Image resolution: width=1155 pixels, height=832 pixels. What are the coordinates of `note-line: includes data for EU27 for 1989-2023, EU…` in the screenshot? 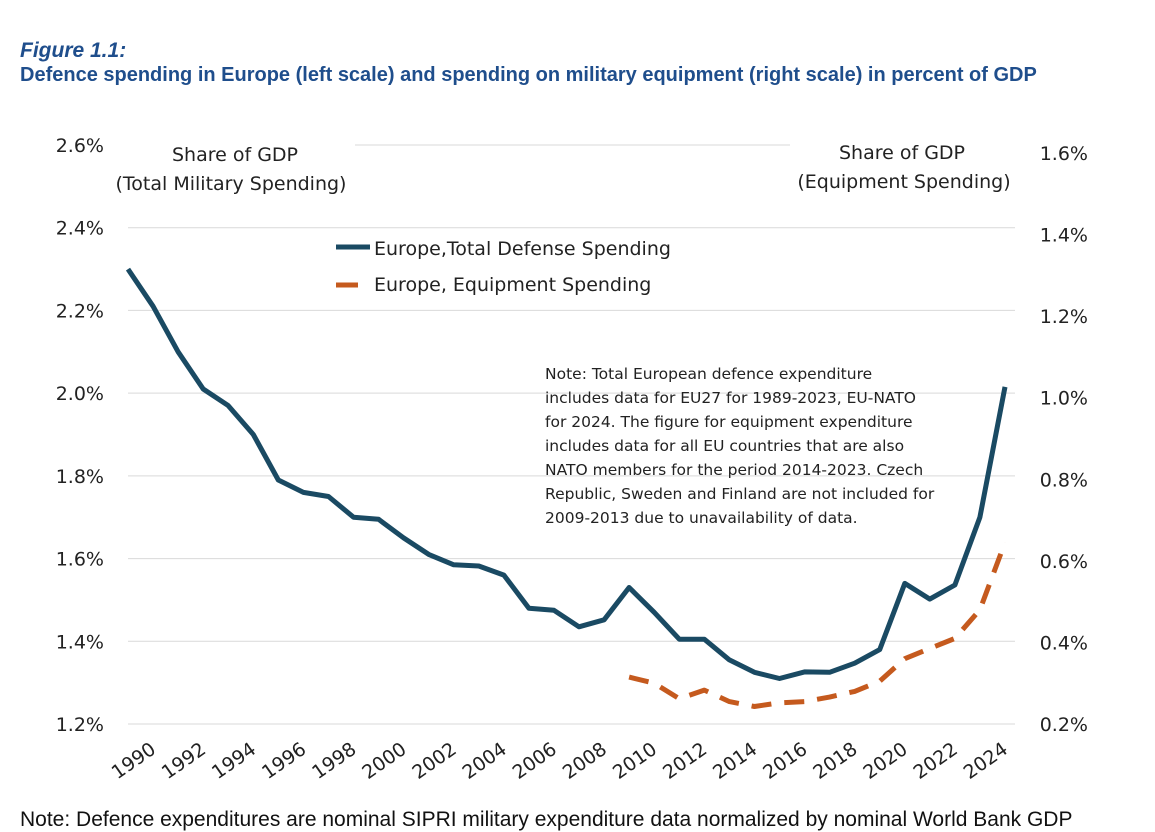 It's located at (730, 398).